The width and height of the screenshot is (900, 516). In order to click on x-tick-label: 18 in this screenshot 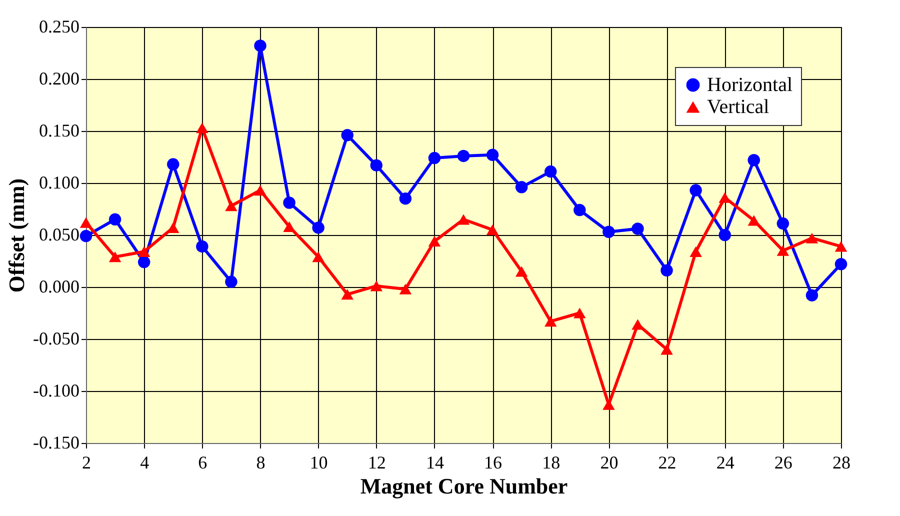, I will do `click(551, 462)`.